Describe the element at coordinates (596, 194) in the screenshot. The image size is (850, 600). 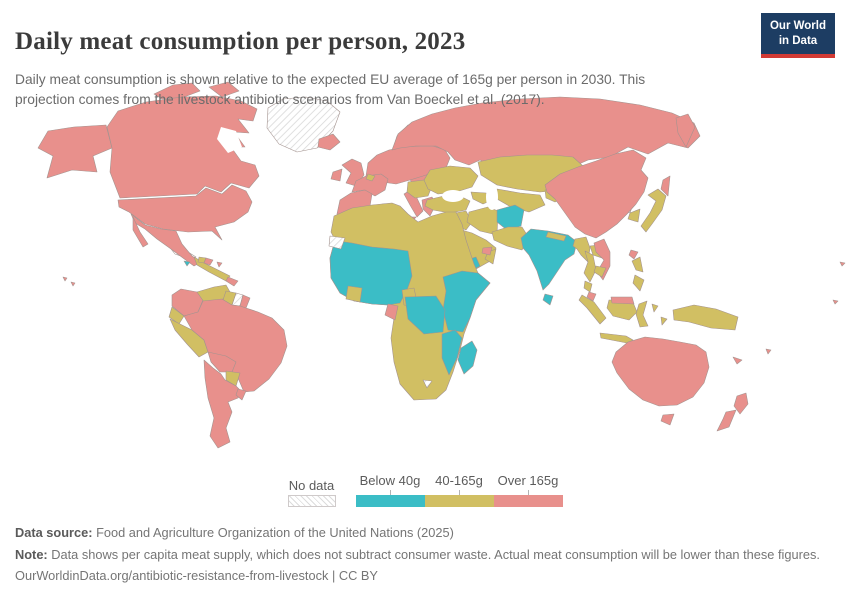
I see `region-china` at that location.